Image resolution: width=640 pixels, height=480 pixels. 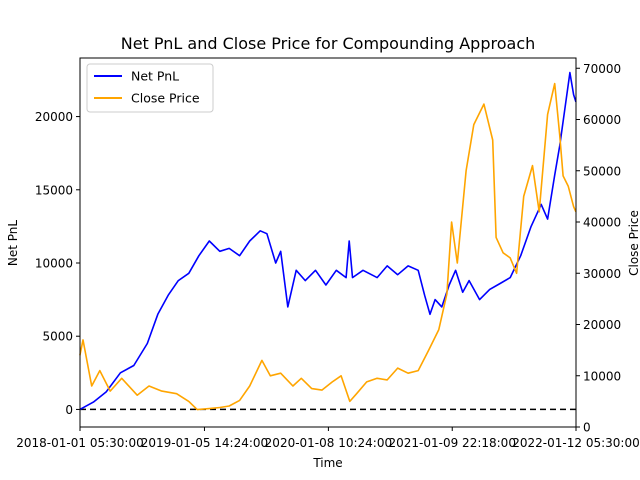 I want to click on legend-label-close-price: Close Price, so click(x=165, y=98).